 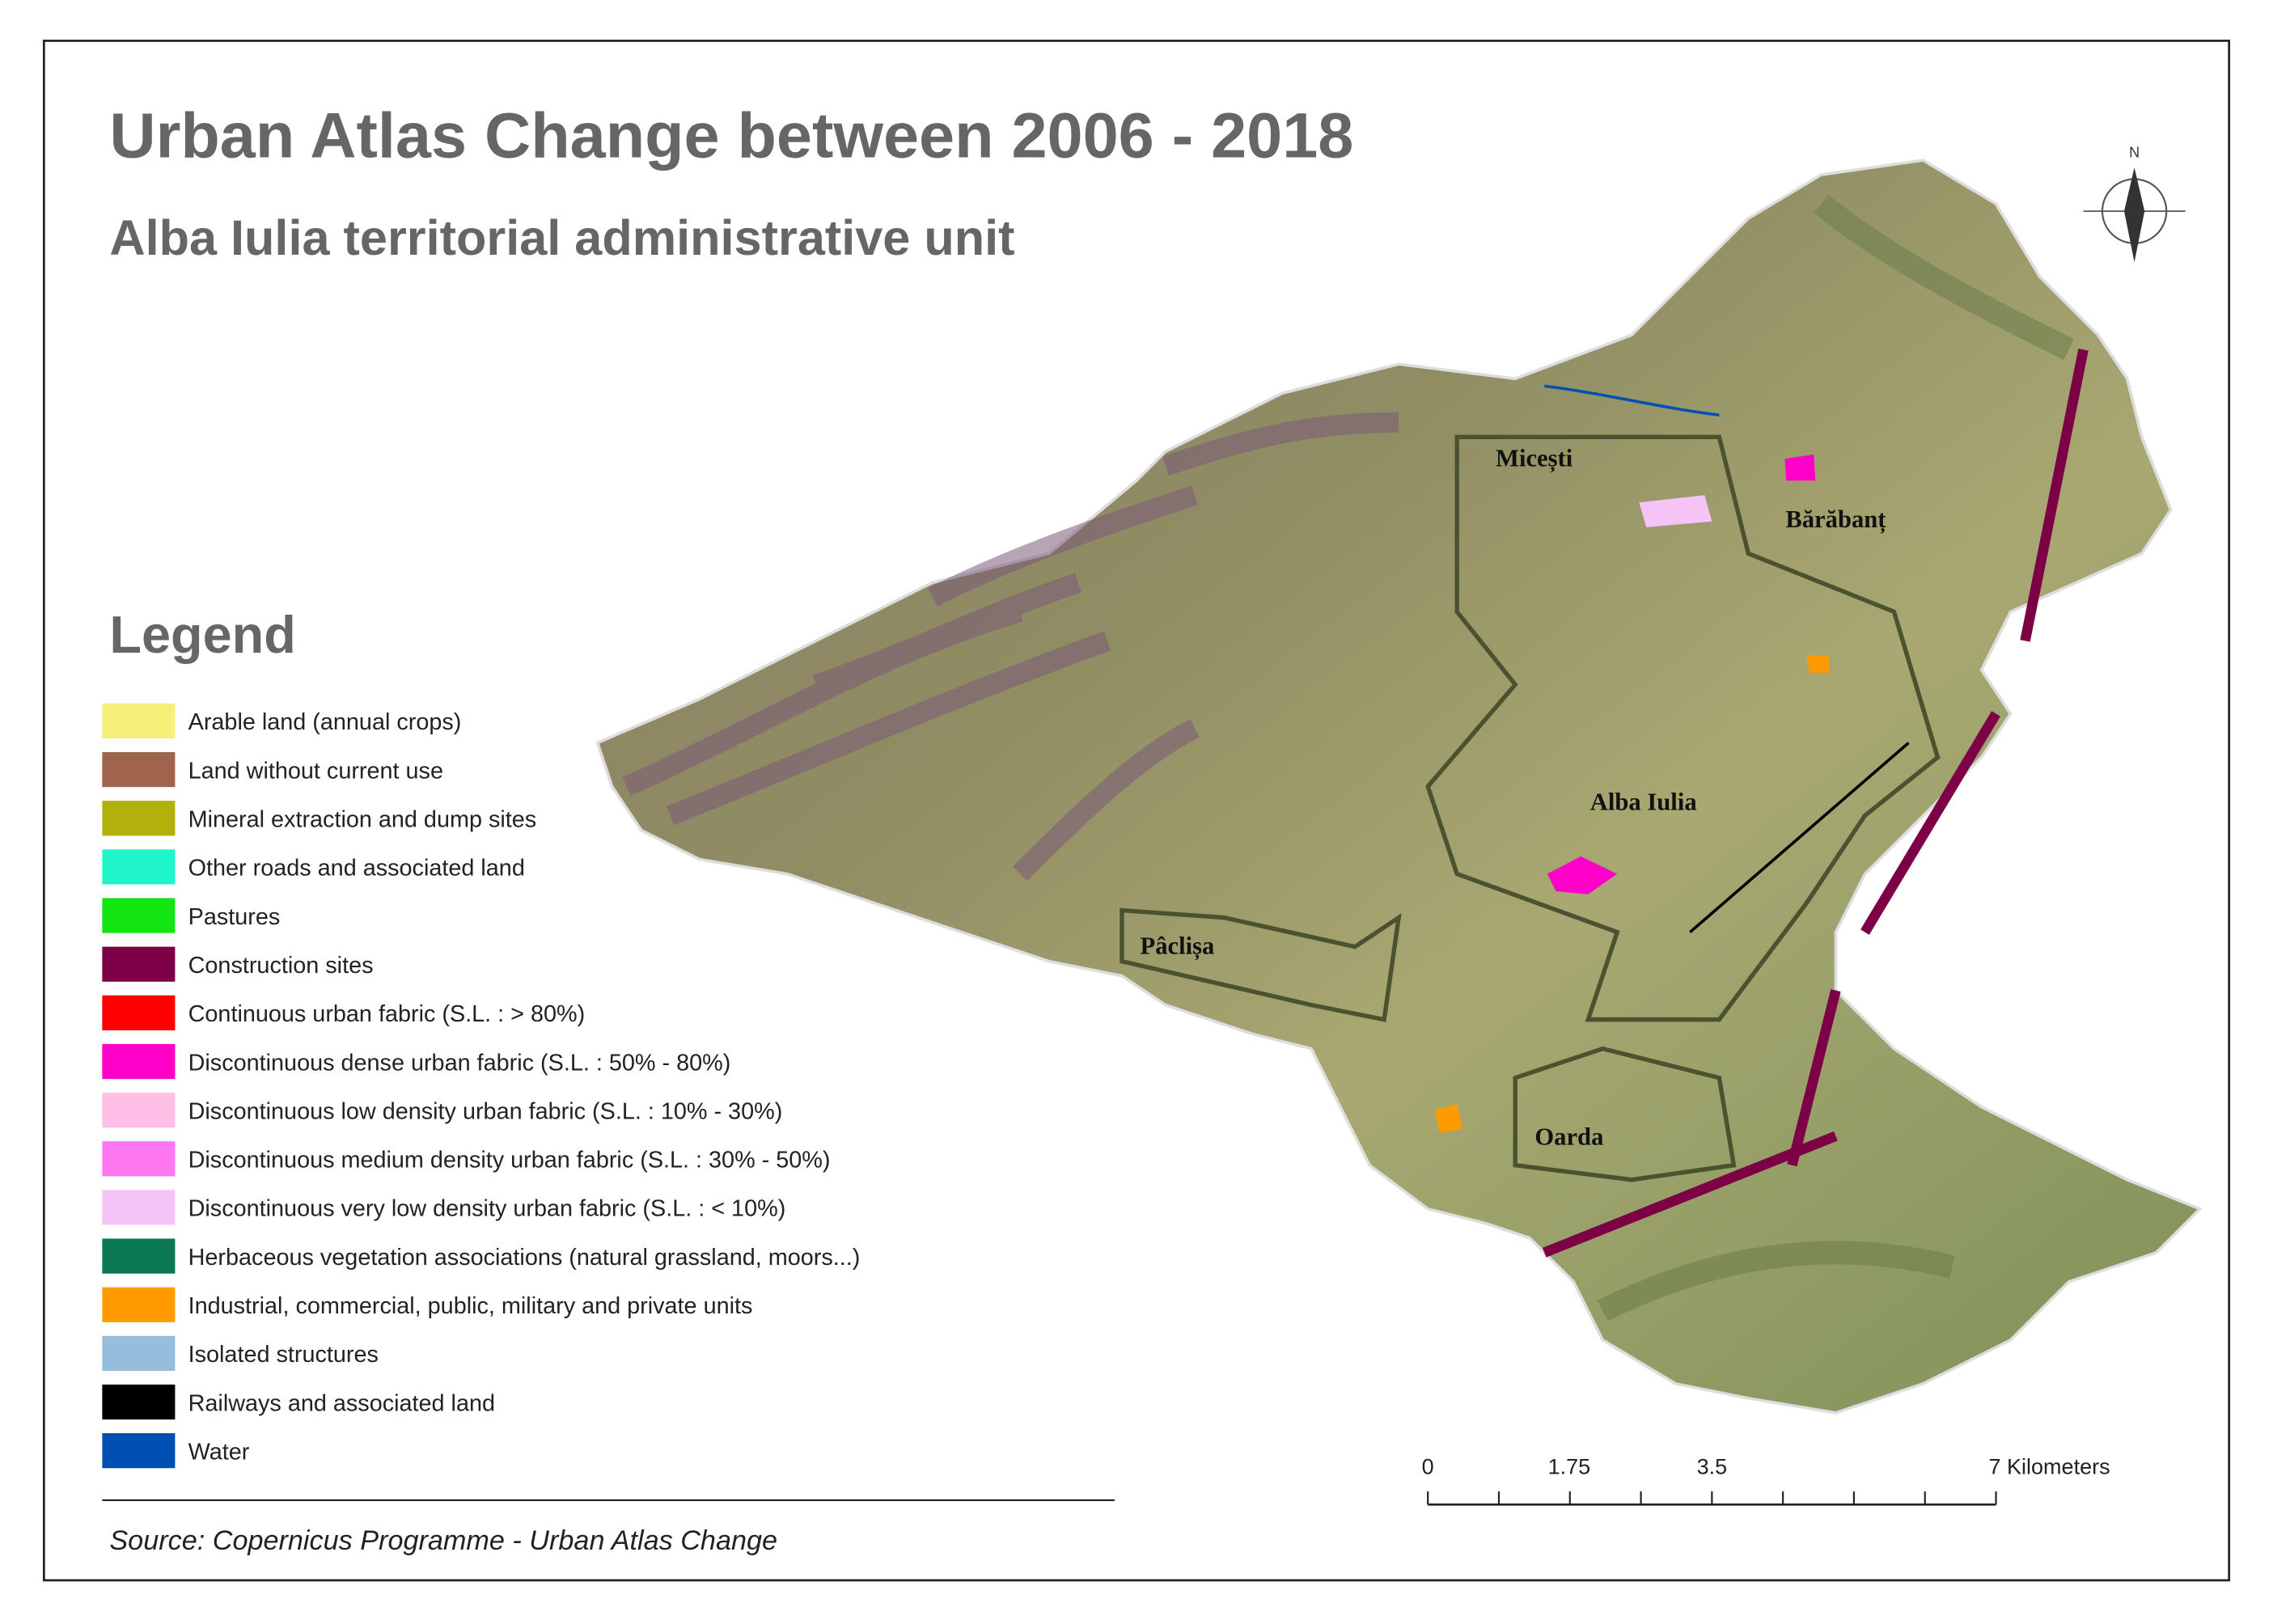 I want to click on construction-strip, so click(x=1815, y=803).